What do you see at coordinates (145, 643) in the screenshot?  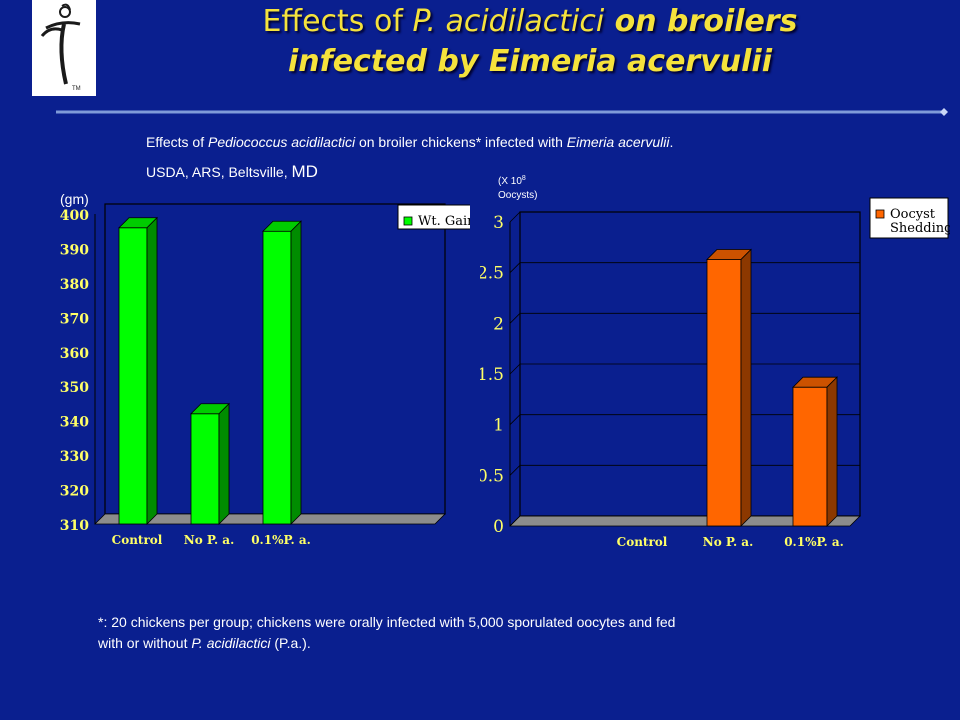 I see `footnote-text-a: with or without` at bounding box center [145, 643].